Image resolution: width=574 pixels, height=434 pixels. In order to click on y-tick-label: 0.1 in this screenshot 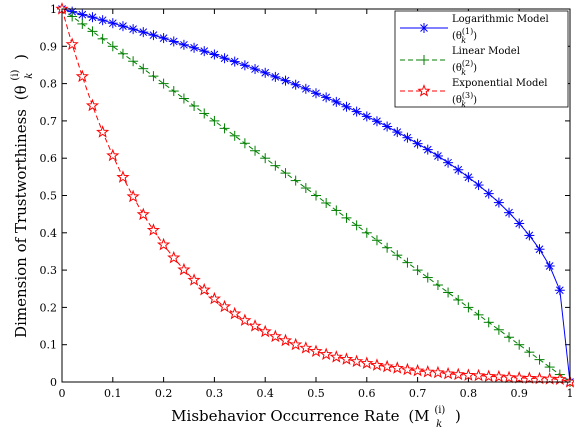, I will do `click(49, 345)`.